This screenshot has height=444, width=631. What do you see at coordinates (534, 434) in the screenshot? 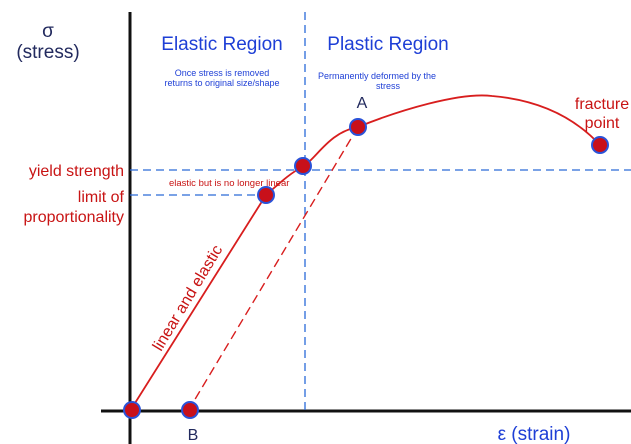
I see `x-axis-label: ε (strain)` at bounding box center [534, 434].